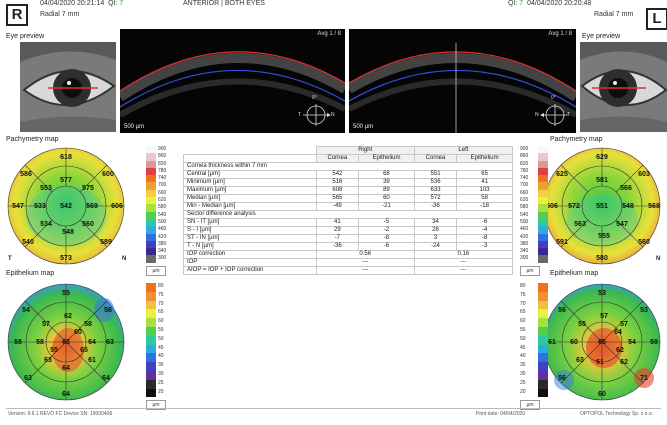  Describe the element at coordinates (435, 206) in the screenshot. I see `table-cell: -36` at that location.